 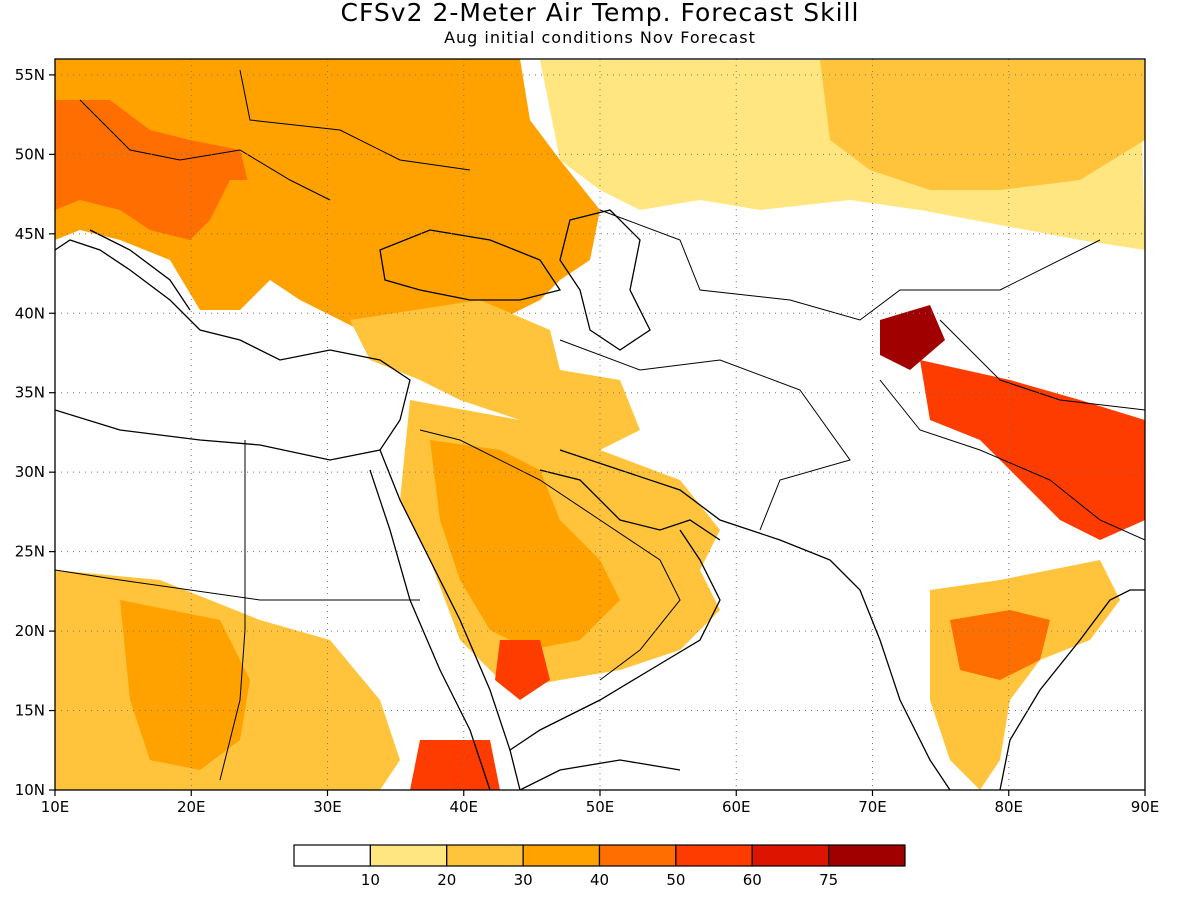 I want to click on skill-region-yemen-hotspot, so click(x=522, y=670).